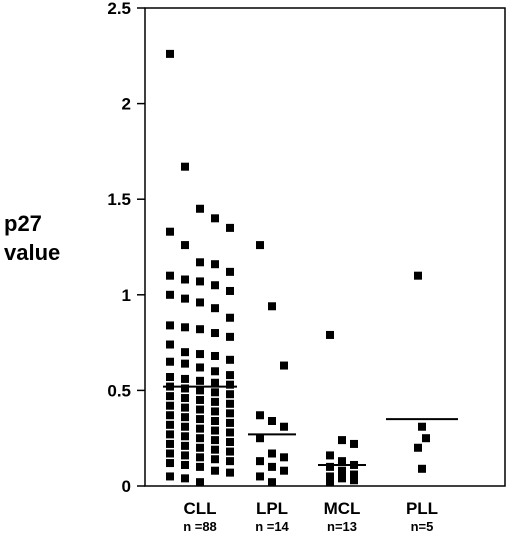 The image size is (520, 539). Describe the element at coordinates (119, 390) in the screenshot. I see `y-tick-label: 0.5` at that location.